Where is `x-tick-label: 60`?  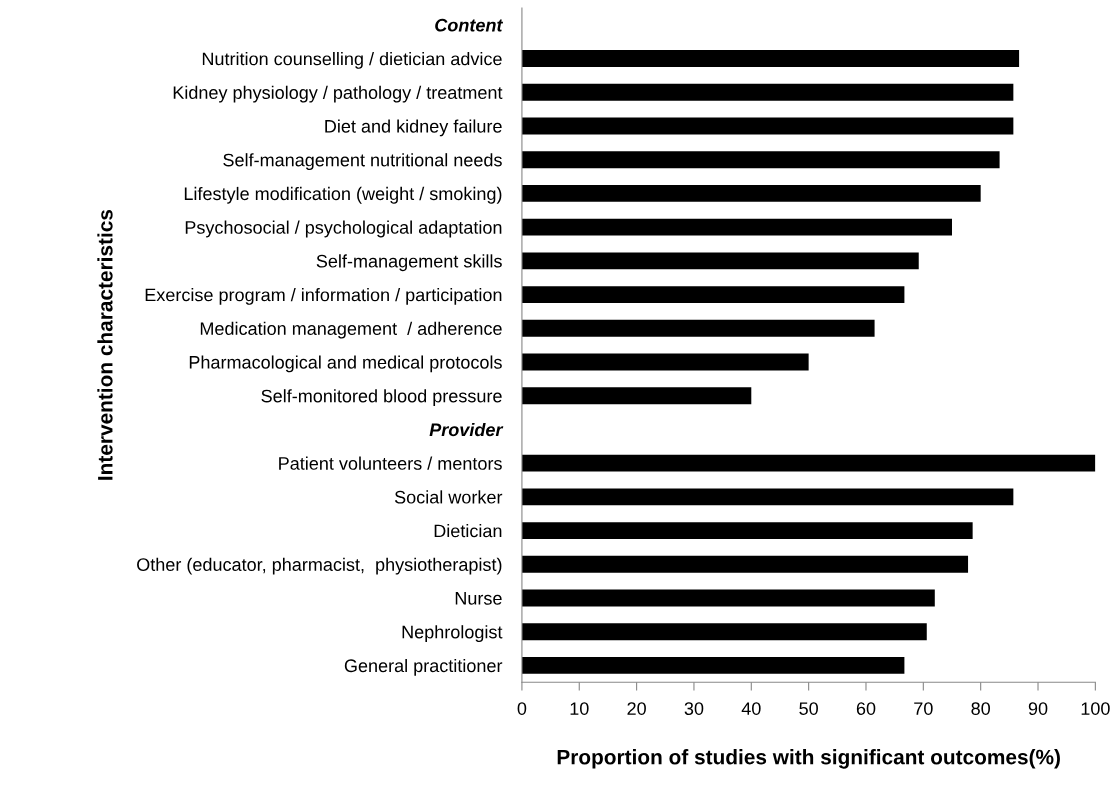 x-tick-label: 60 is located at coordinates (866, 708).